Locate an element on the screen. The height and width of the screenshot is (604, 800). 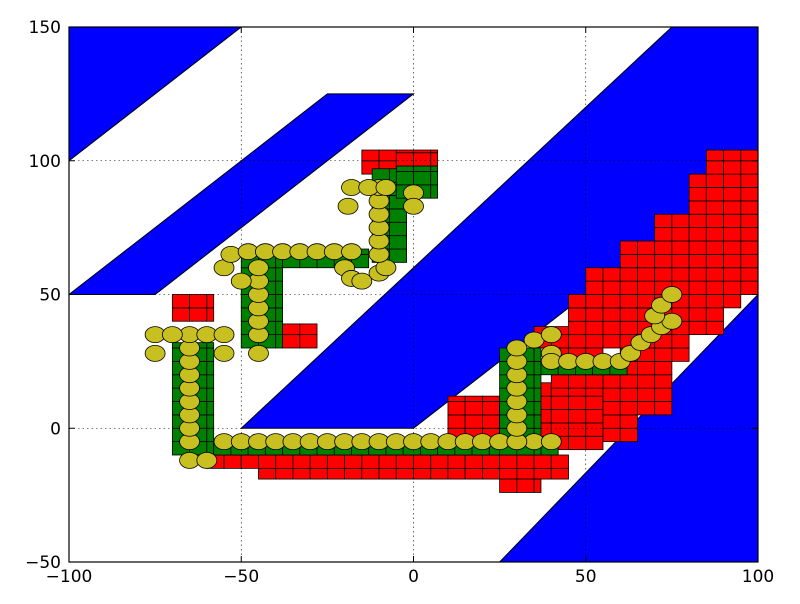
y-axis-tick-labels: −50 0 50 100 150 is located at coordinates (43, 295).